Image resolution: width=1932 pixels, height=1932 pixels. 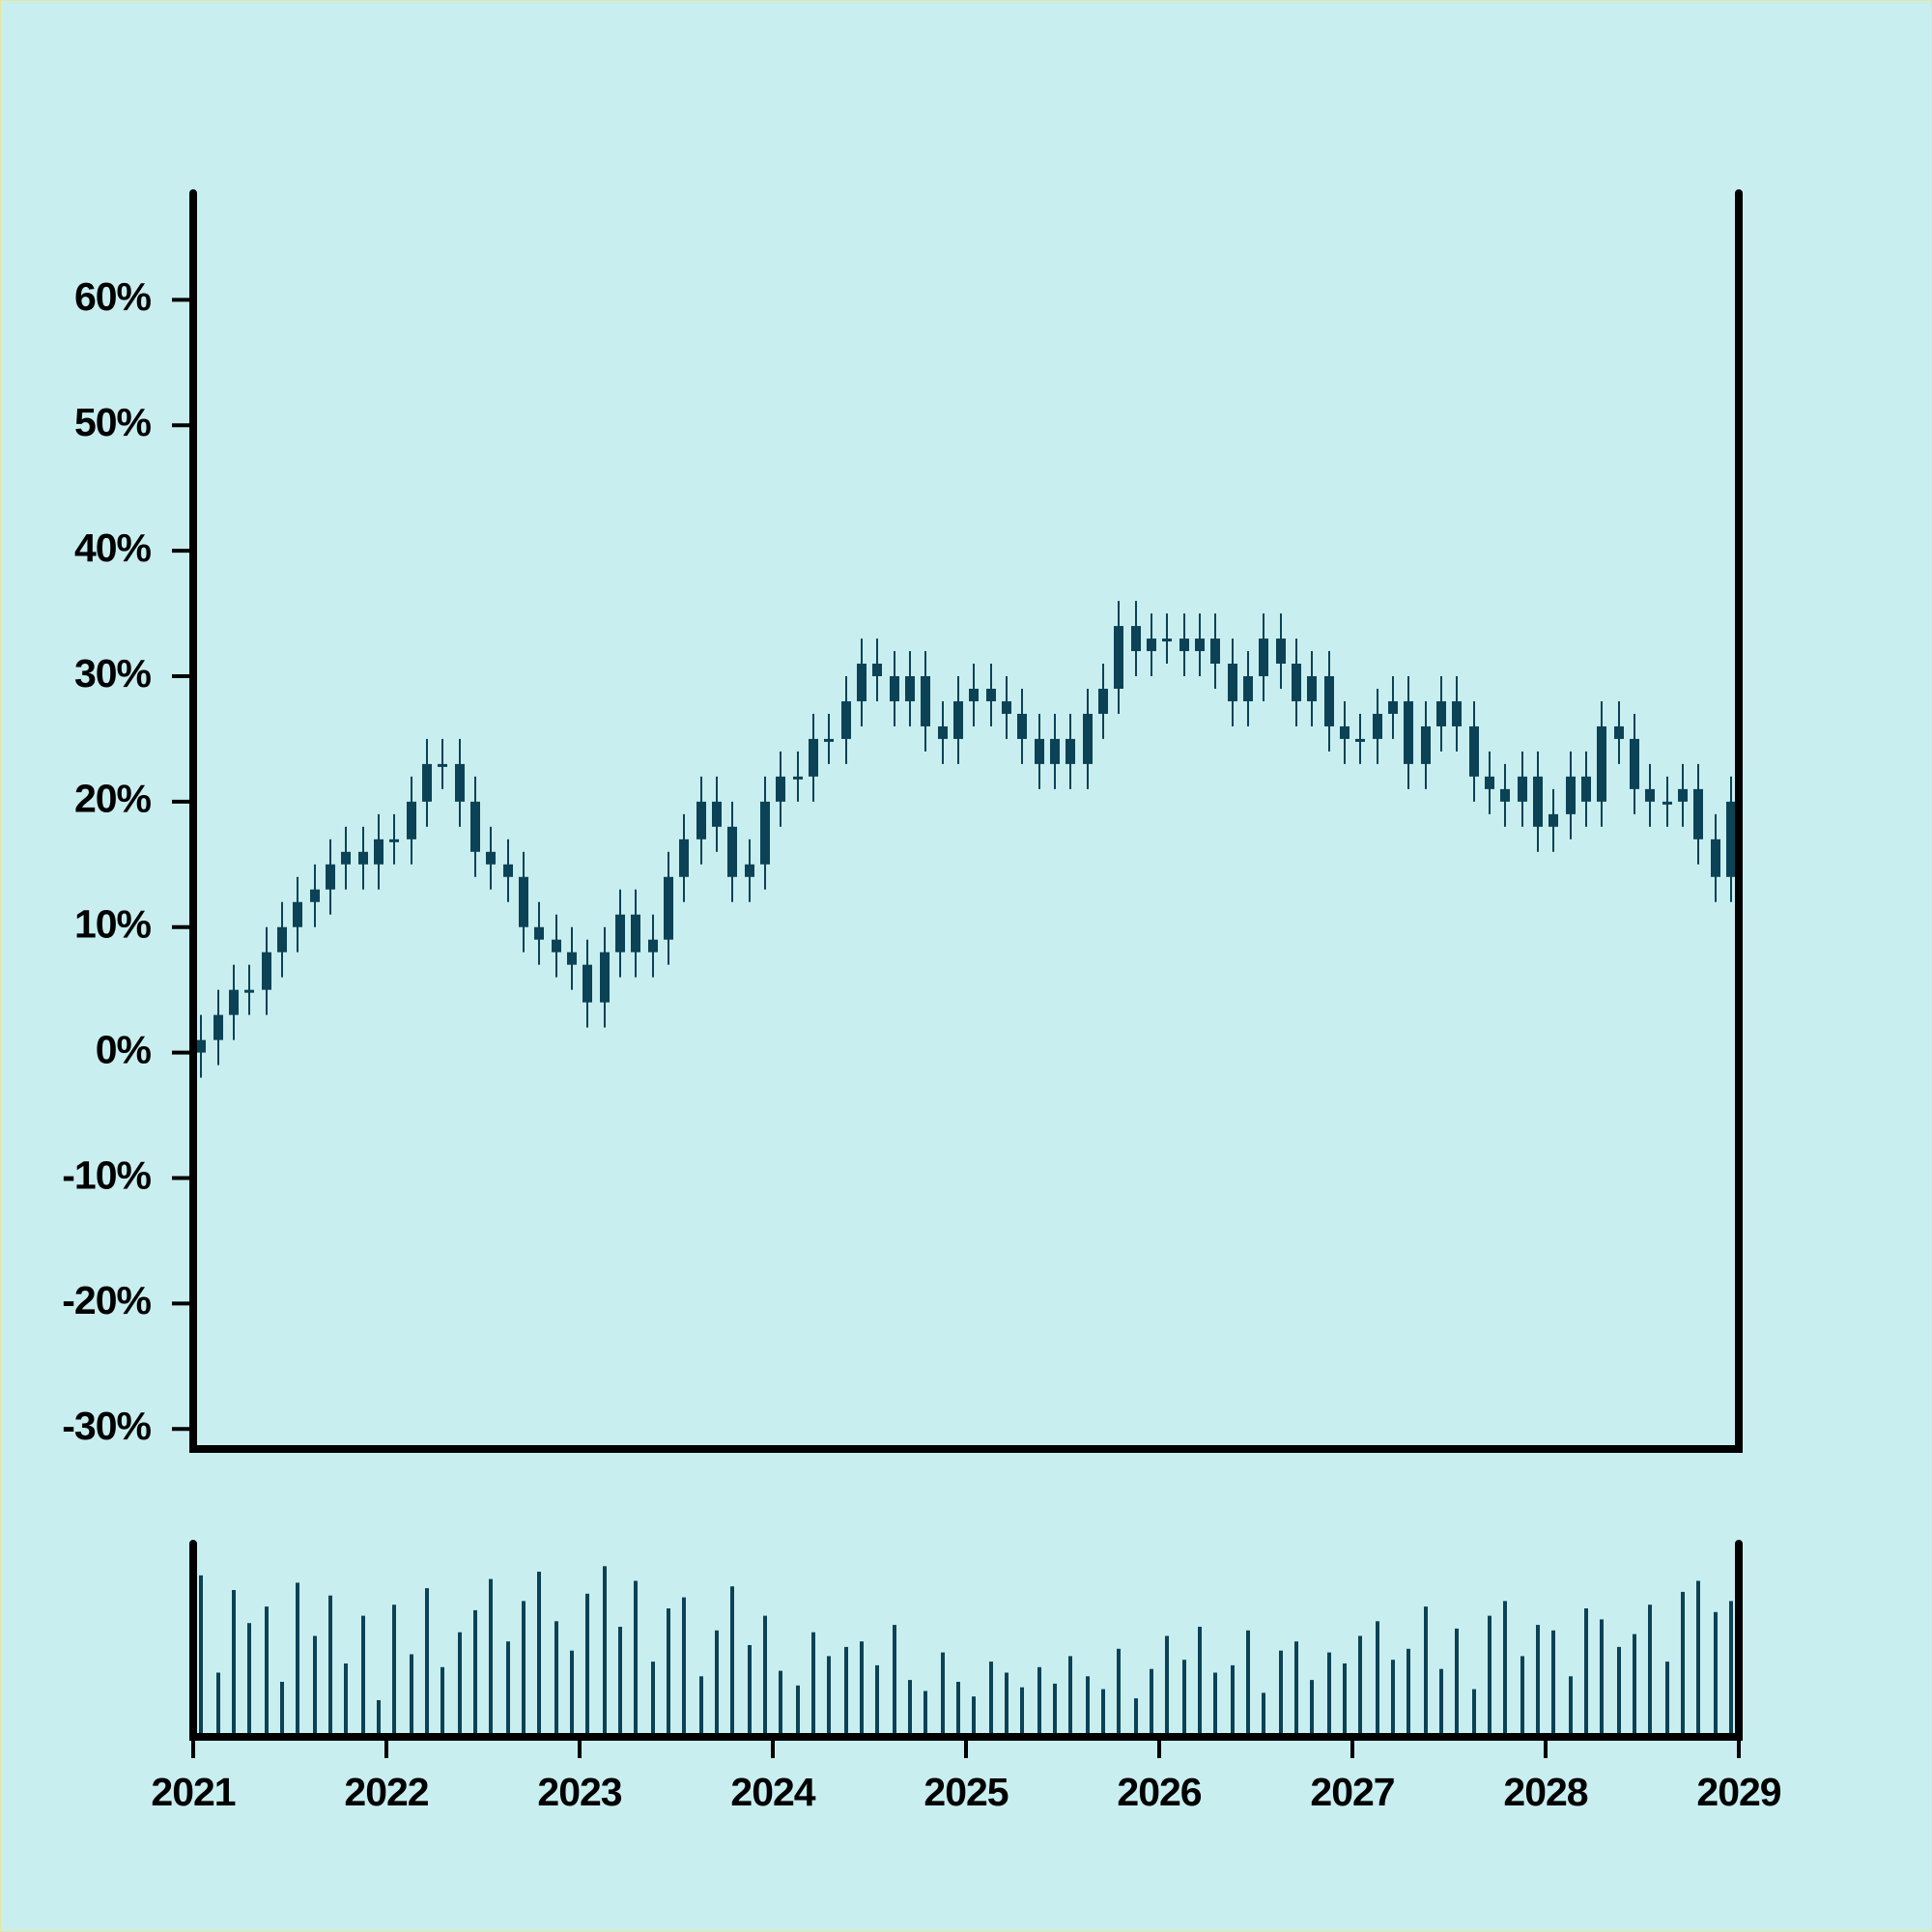 I want to click on x-tick-label: 2023, so click(x=579, y=1792).